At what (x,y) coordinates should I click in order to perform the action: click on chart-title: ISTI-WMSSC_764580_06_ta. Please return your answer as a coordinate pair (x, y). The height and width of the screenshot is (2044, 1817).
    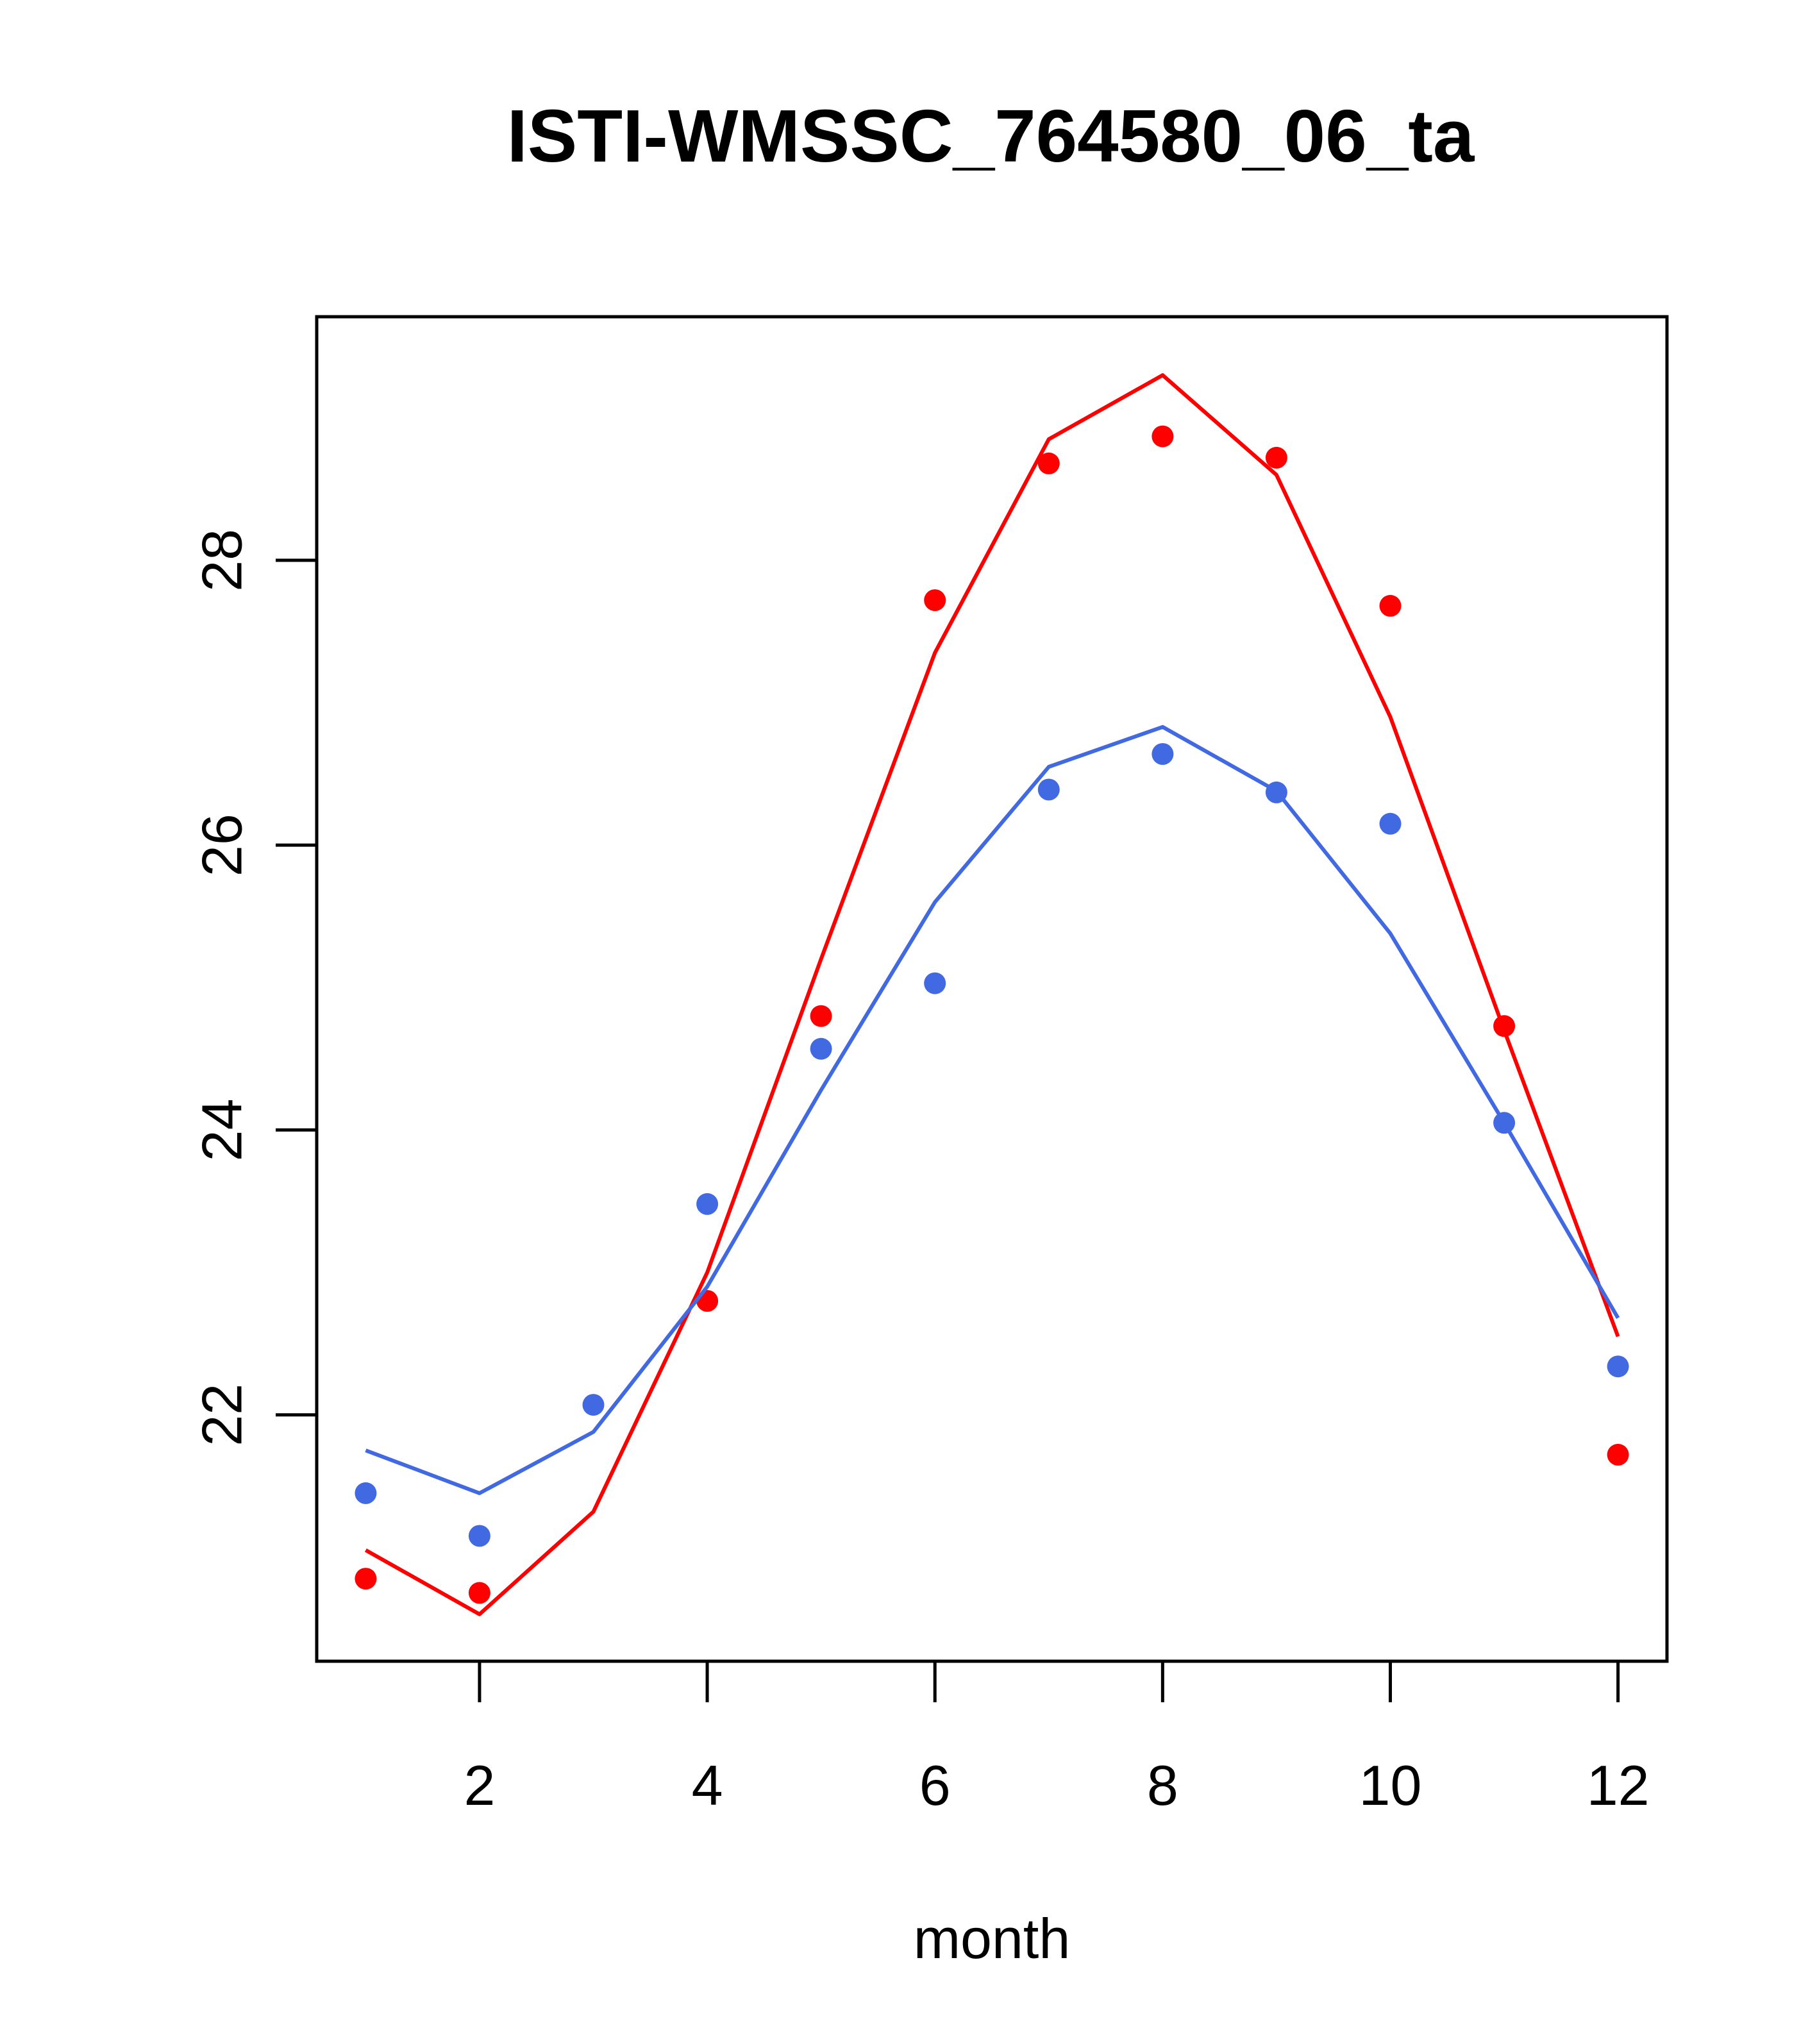
    Looking at the image, I should click on (991, 136).